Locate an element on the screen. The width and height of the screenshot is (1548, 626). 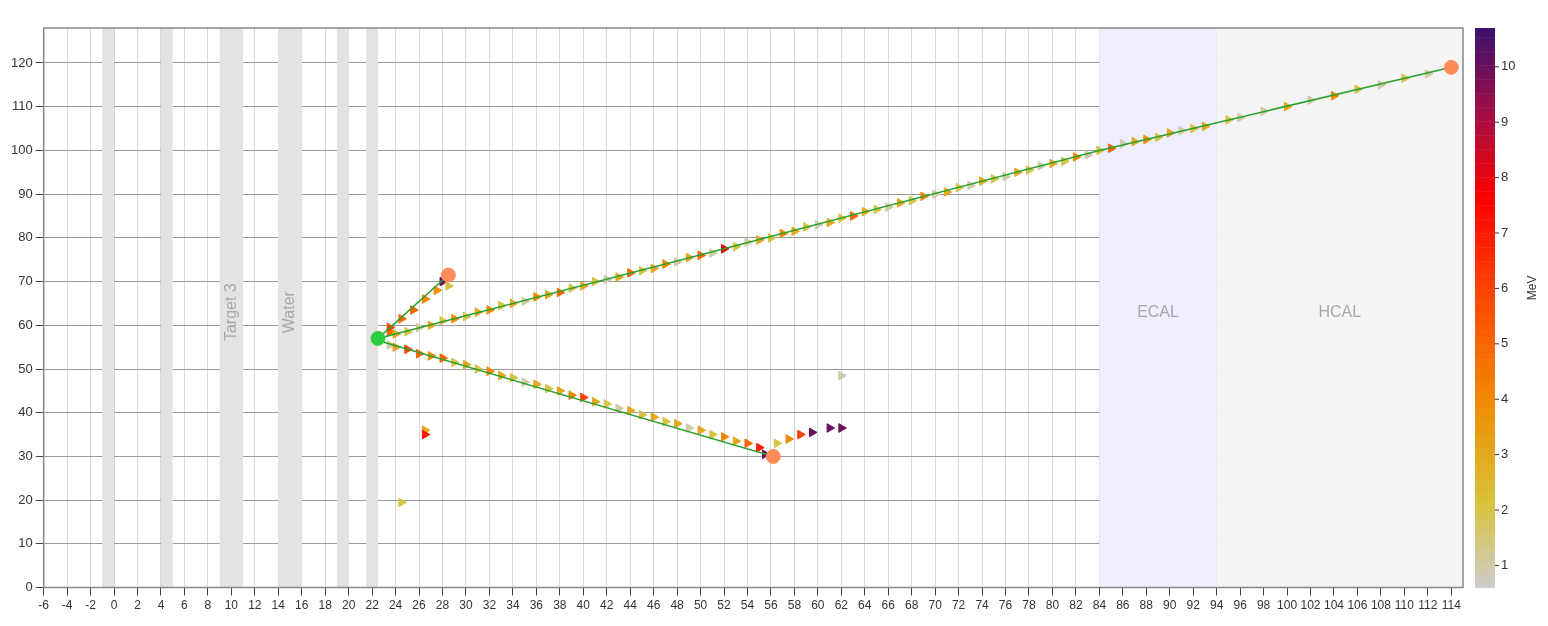
x-tick-label: 34 is located at coordinates (513, 605).